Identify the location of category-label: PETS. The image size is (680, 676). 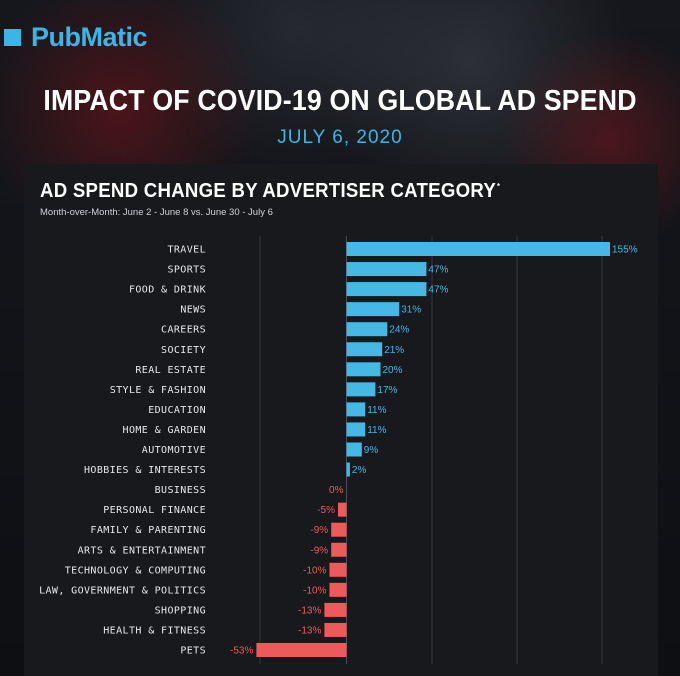
(193, 651).